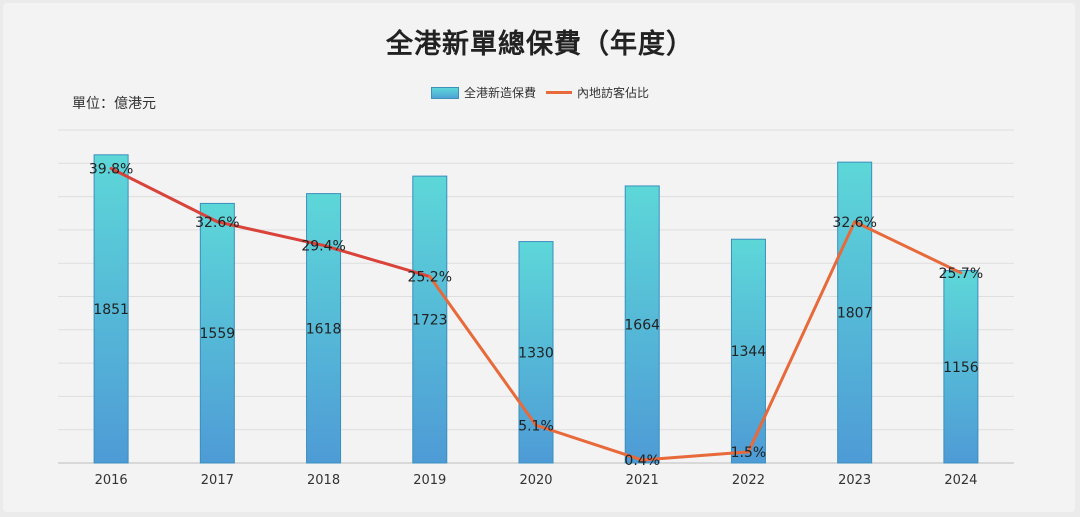 This screenshot has height=517, width=1080. Describe the element at coordinates (642, 480) in the screenshot. I see `x-tick-label: 2021` at that location.